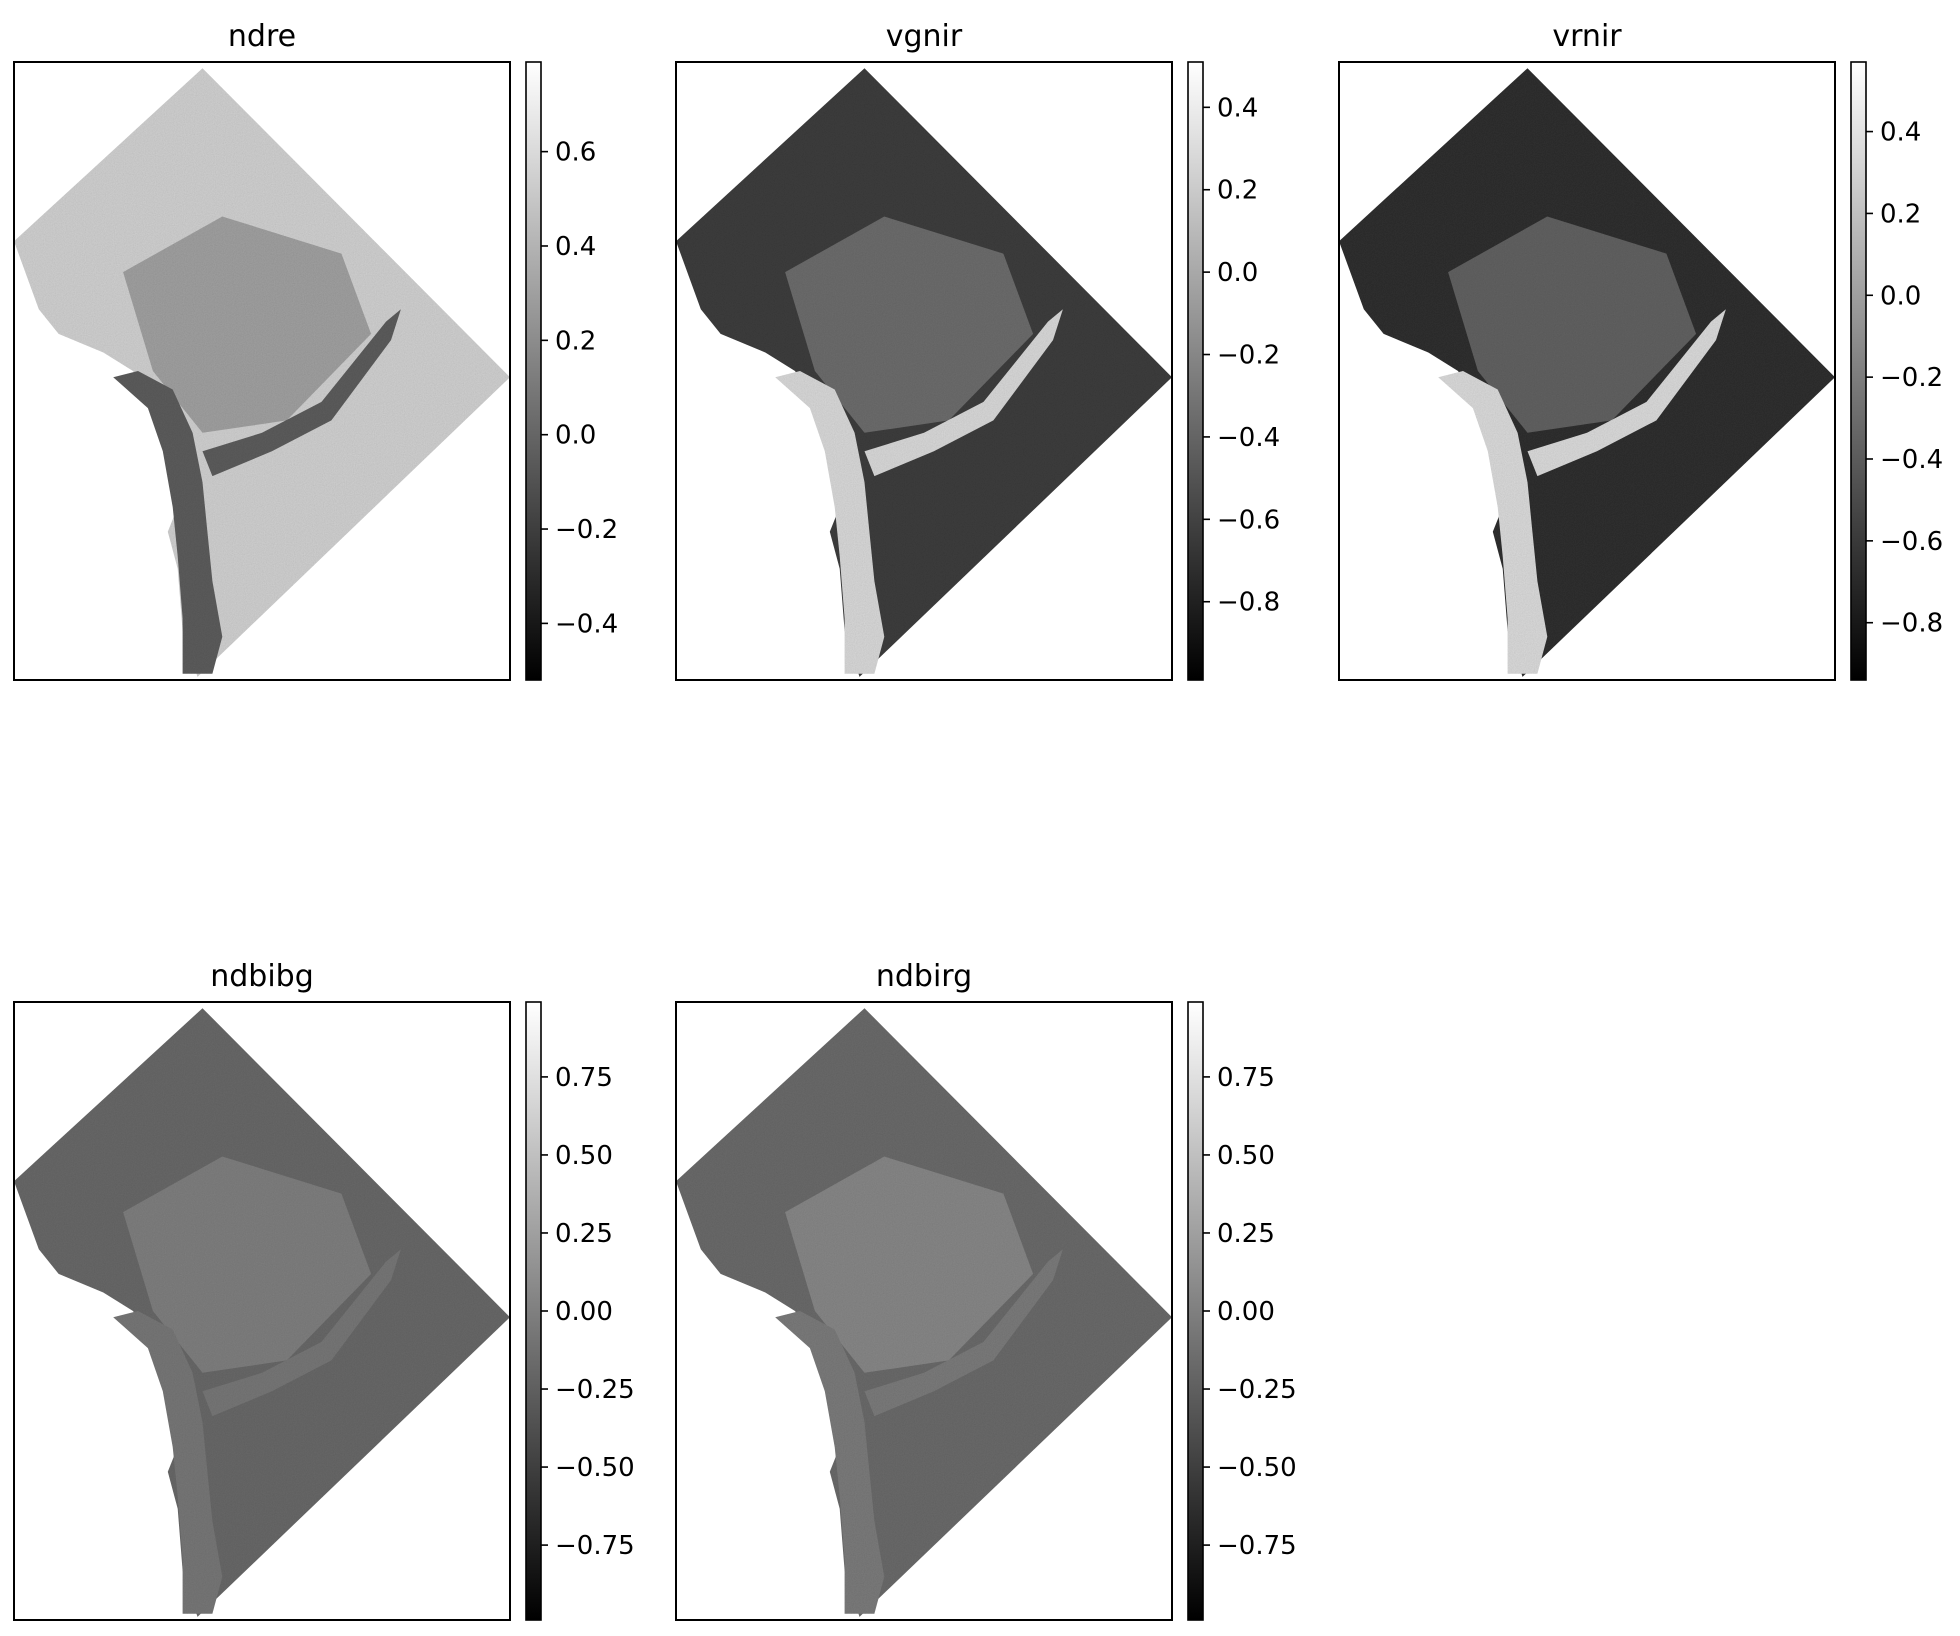 Image resolution: width=1960 pixels, height=1636 pixels. I want to click on panel-ndbirg: ndbirg 0.75 0.50 0.25 0.00 −0.25 −0.50 −0.75, so click(986, 1290).